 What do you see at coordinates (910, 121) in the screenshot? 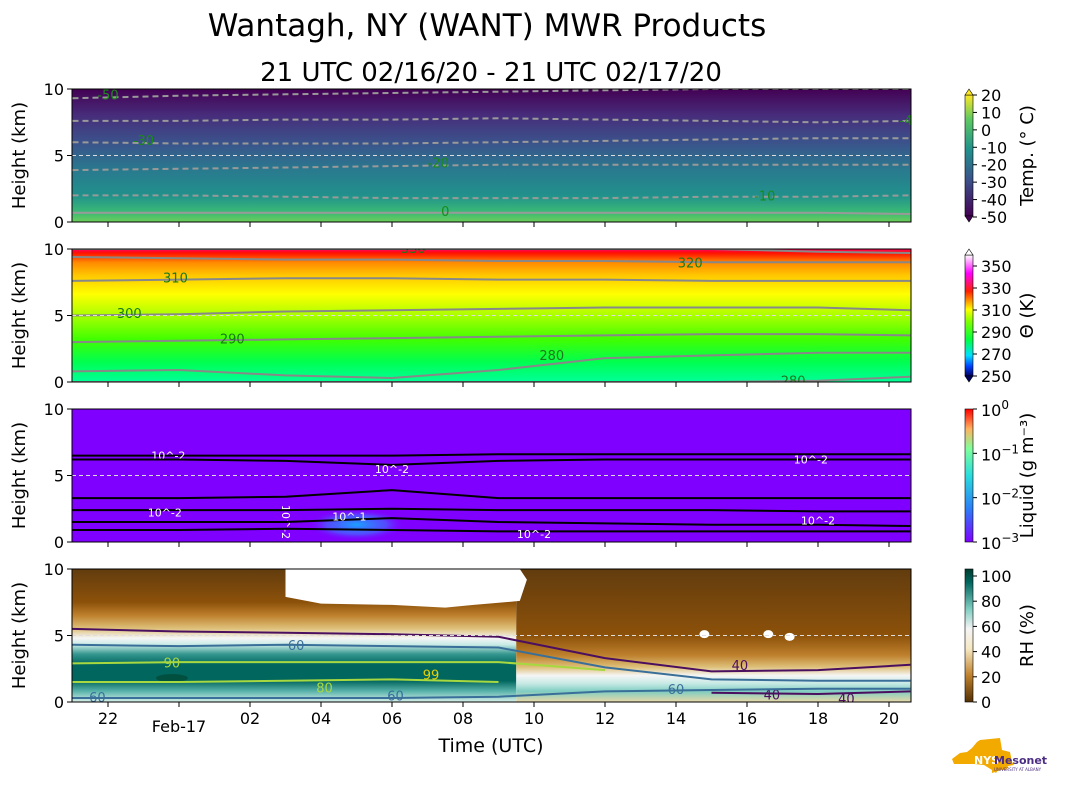
I see `contour-label: -40` at bounding box center [910, 121].